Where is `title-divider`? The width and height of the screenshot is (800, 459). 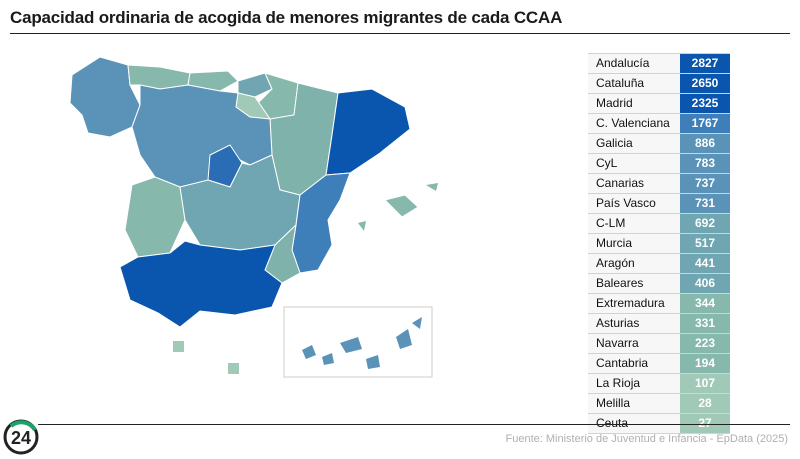 title-divider is located at coordinates (400, 33).